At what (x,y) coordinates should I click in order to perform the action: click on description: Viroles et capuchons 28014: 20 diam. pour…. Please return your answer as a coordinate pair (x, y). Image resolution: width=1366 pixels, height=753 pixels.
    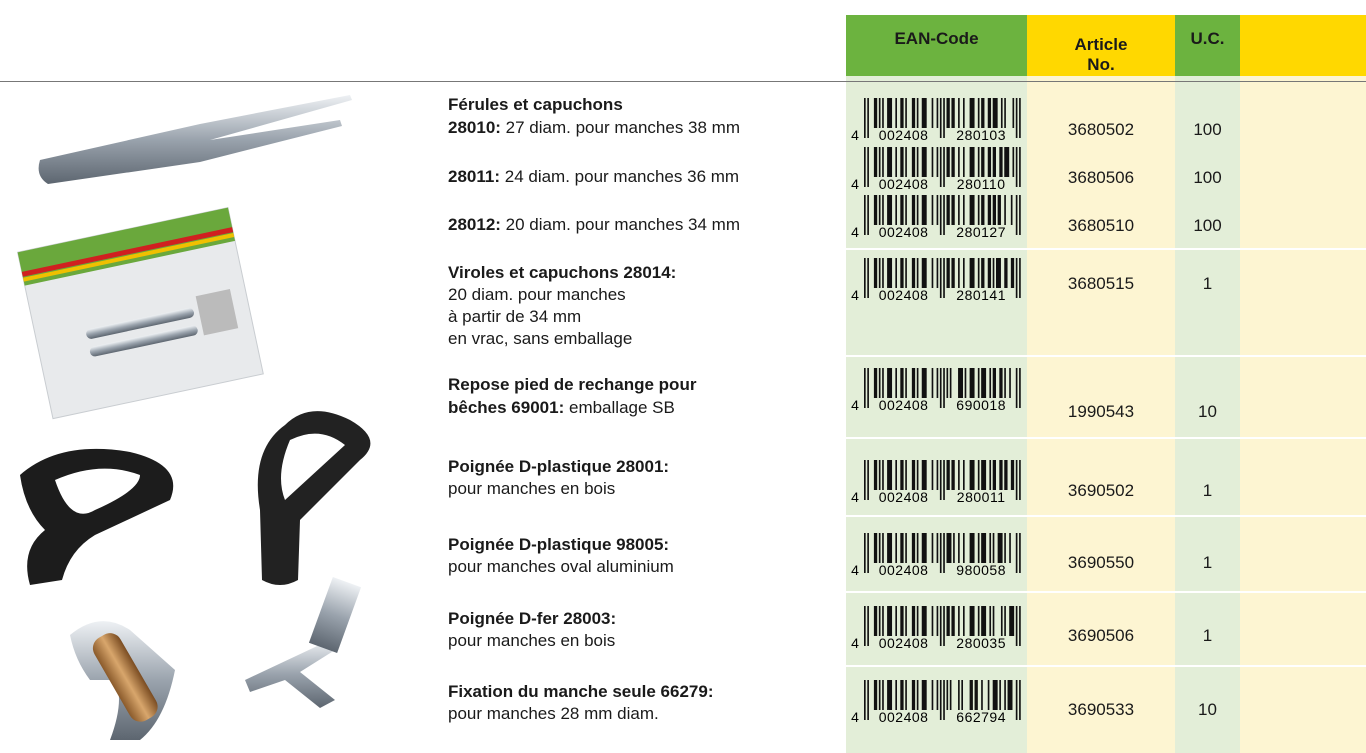
    Looking at the image, I should click on (562, 306).